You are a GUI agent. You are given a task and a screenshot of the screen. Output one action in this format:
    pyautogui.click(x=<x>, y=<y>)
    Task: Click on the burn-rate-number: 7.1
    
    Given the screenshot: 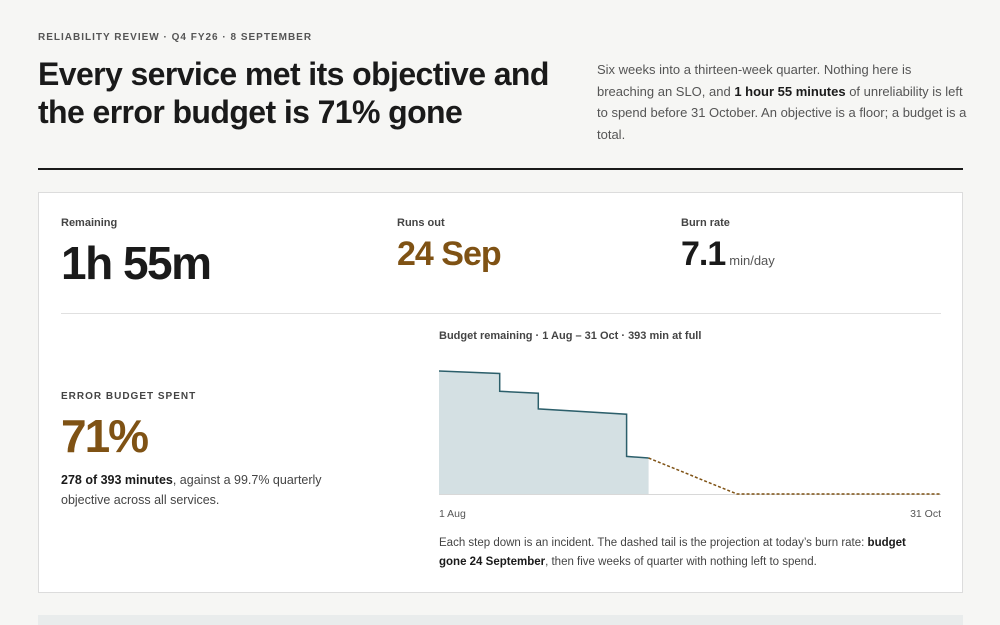 What is the action you would take?
    pyautogui.click(x=703, y=254)
    